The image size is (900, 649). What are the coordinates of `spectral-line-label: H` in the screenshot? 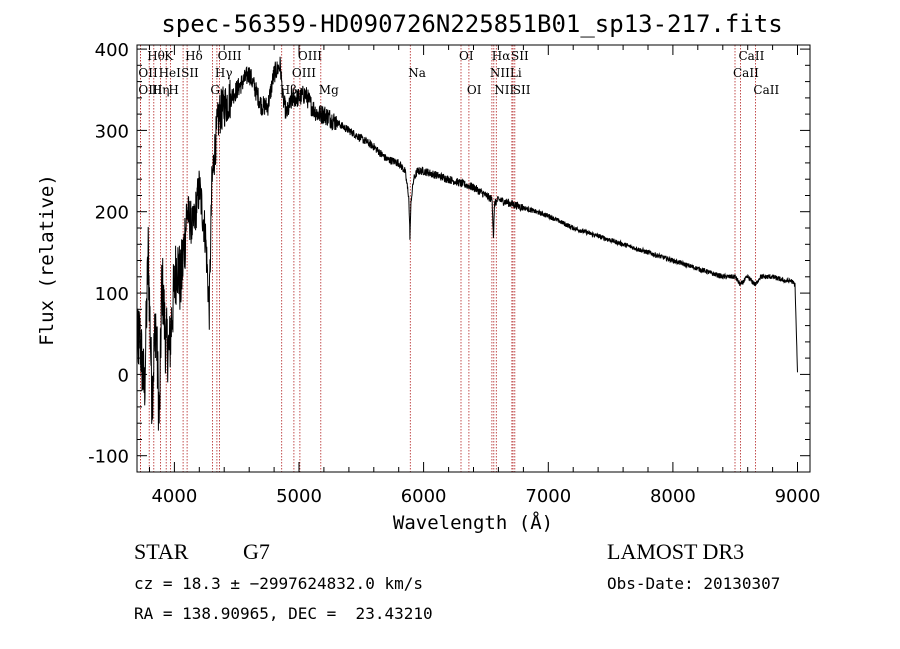 It's located at (173, 90).